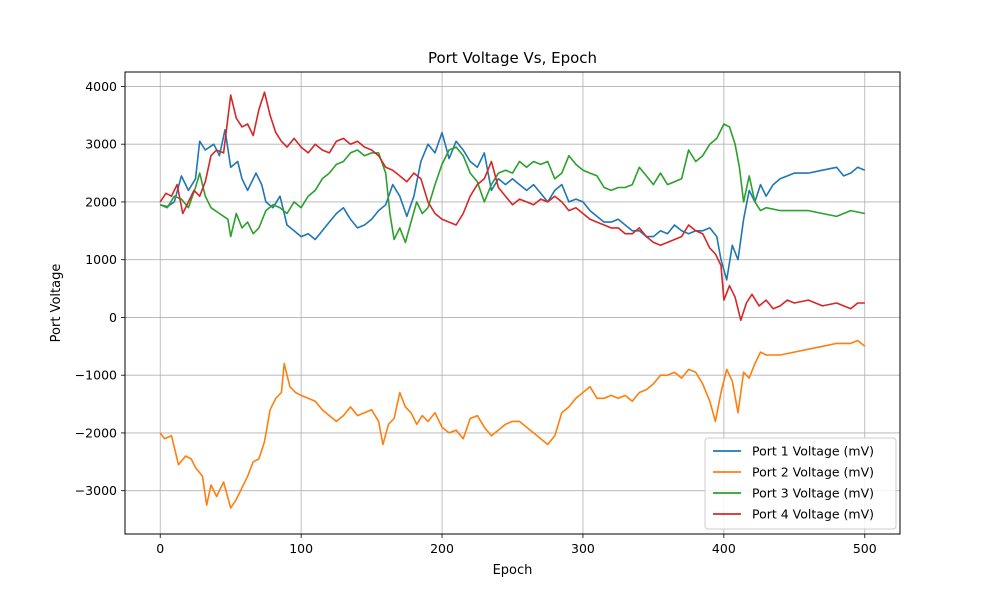 The height and width of the screenshot is (600, 1000). I want to click on legend-label: Port 3 Voltage (mV), so click(813, 493).